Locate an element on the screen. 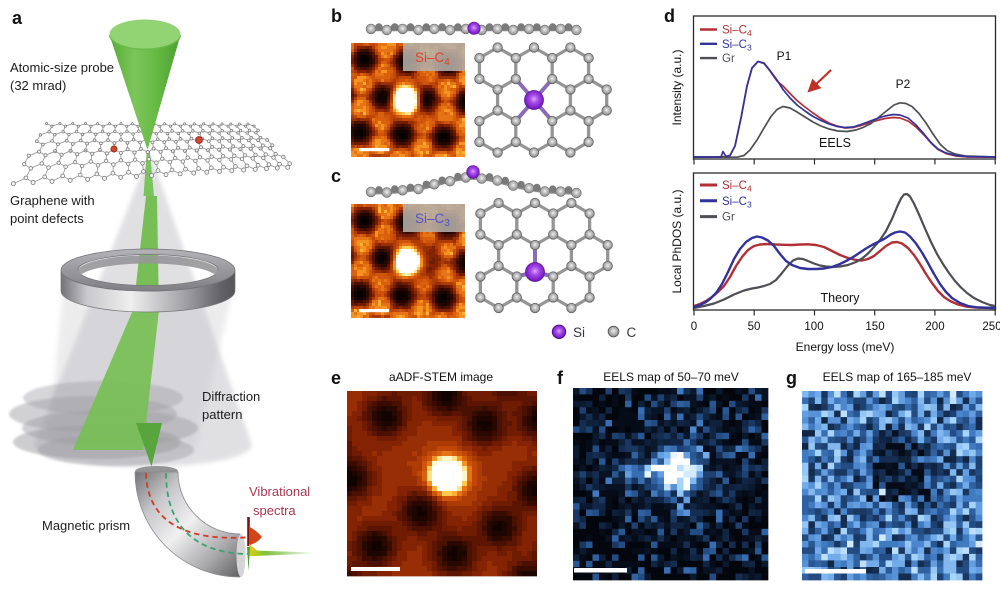 The height and width of the screenshot is (591, 1000). svg-text: (32 mrad) is located at coordinates (38, 85).